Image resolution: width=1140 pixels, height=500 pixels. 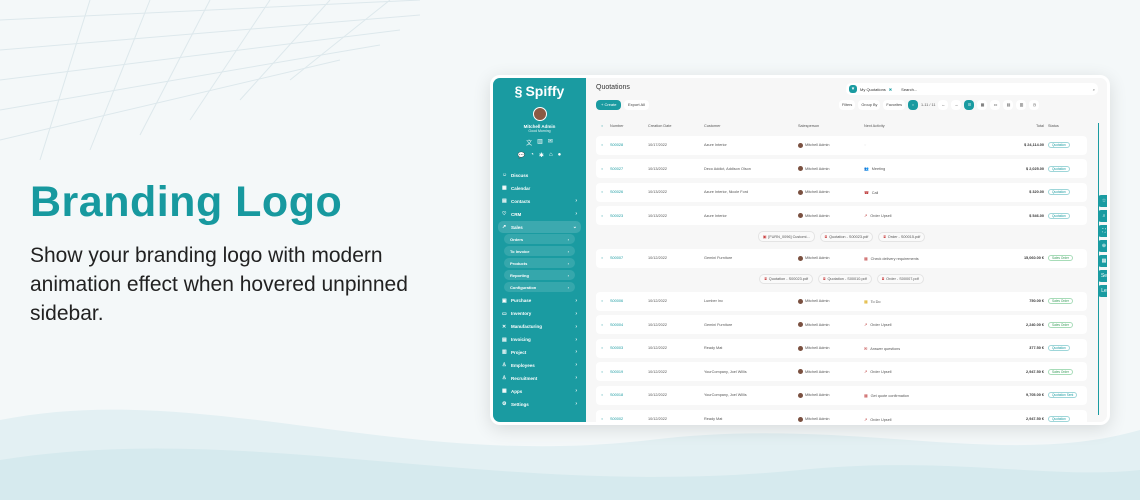 I want to click on attachment-chip: ⧈ Quotation - S00010.pdf, so click(x=845, y=279).